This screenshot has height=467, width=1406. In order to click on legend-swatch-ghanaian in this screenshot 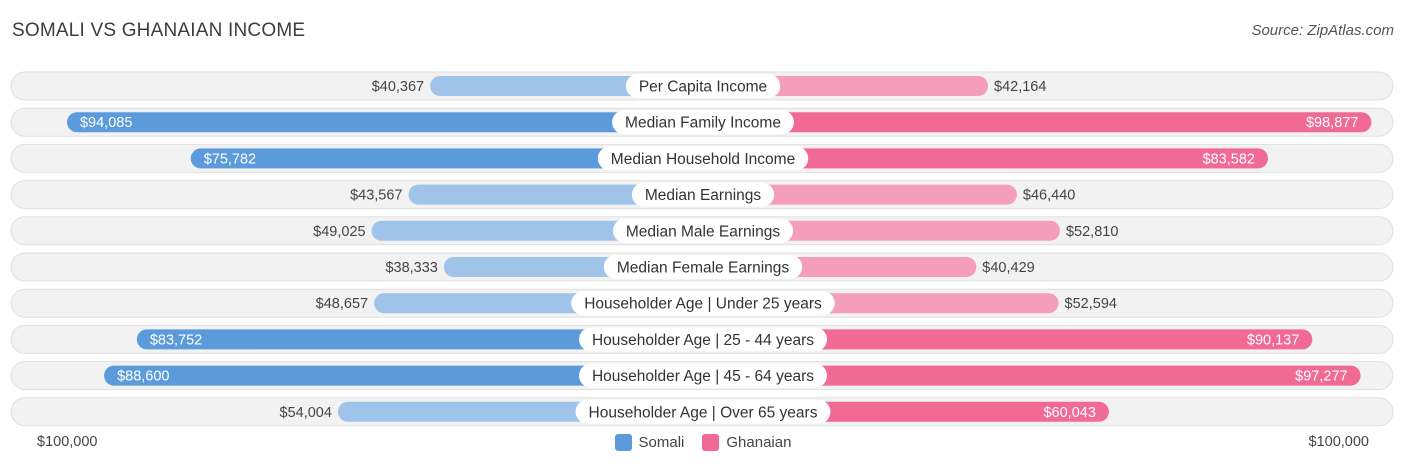, I will do `click(711, 442)`.